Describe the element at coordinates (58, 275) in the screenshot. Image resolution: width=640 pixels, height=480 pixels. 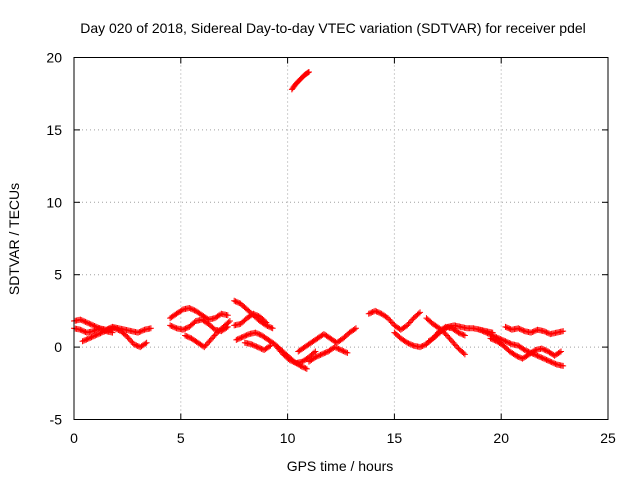
I see `y-tick-label: 5` at that location.